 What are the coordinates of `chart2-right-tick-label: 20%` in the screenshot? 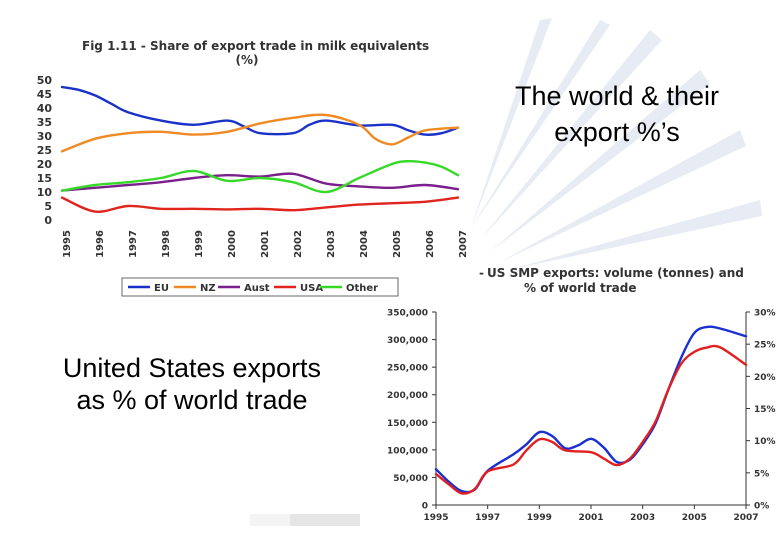 It's located at (765, 378).